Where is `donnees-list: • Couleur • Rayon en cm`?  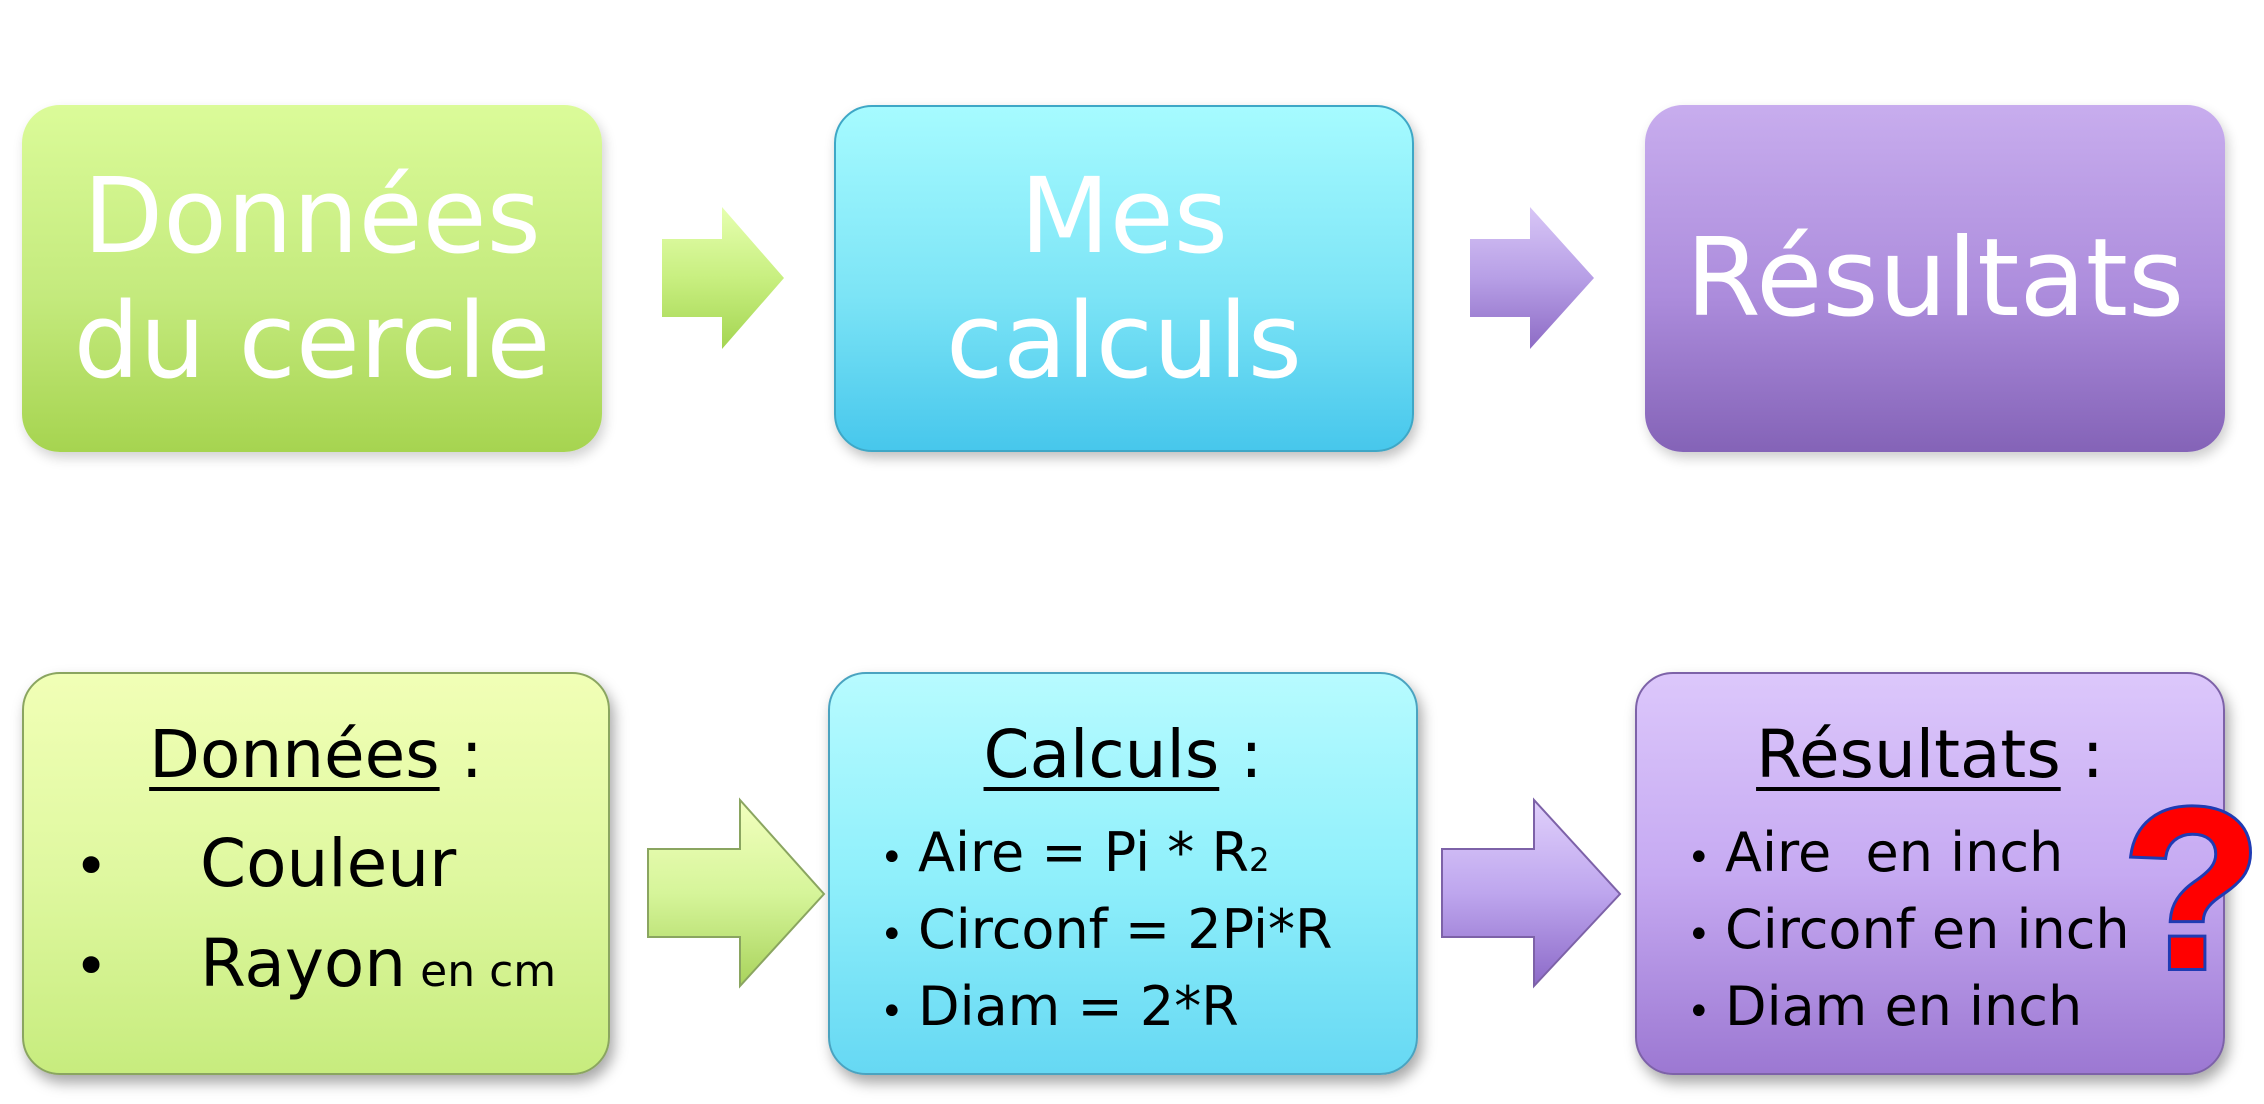
donnees-list: • Couleur • Rayon en cm is located at coordinates (315, 914).